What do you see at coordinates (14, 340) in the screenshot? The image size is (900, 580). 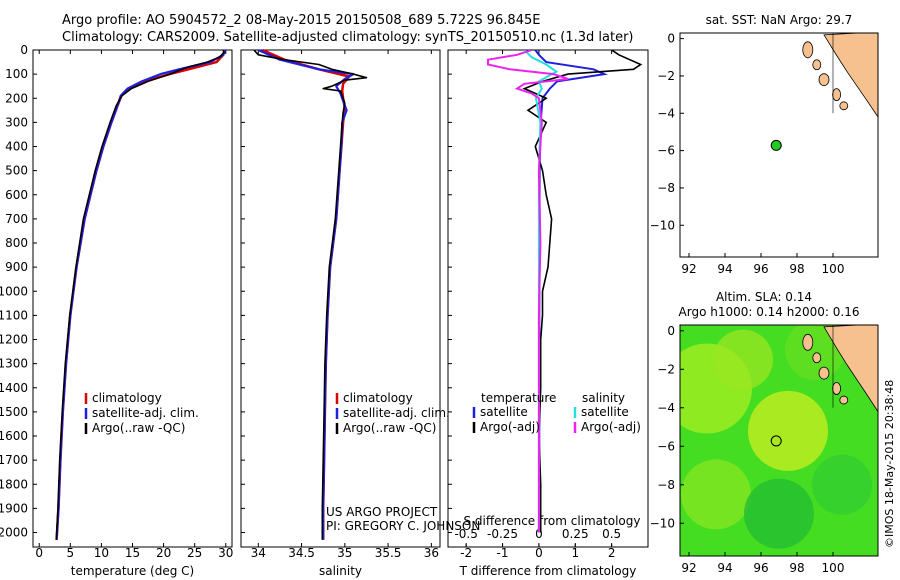 I see `depth-tick-label: 1200` at bounding box center [14, 340].